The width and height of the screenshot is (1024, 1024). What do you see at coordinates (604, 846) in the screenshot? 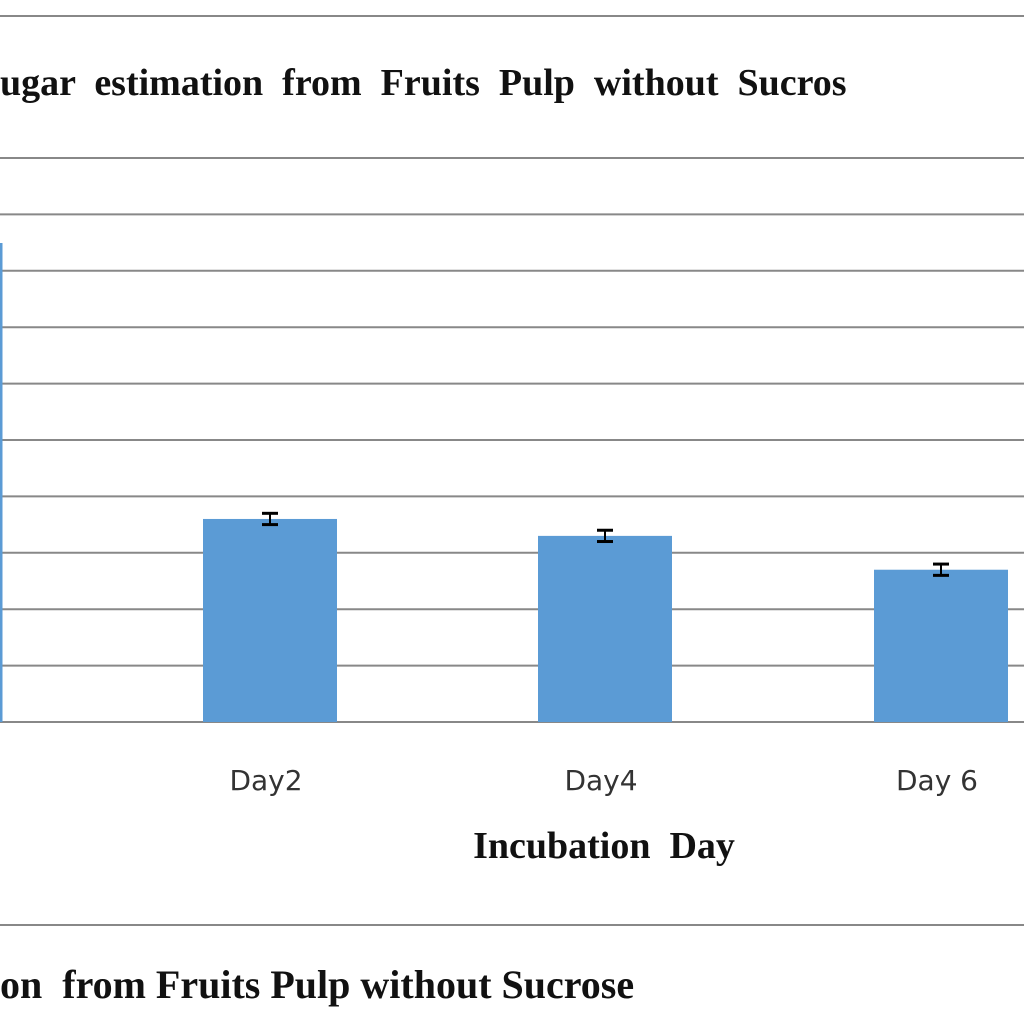
I see `x-axis-label: Incubation Day` at bounding box center [604, 846].